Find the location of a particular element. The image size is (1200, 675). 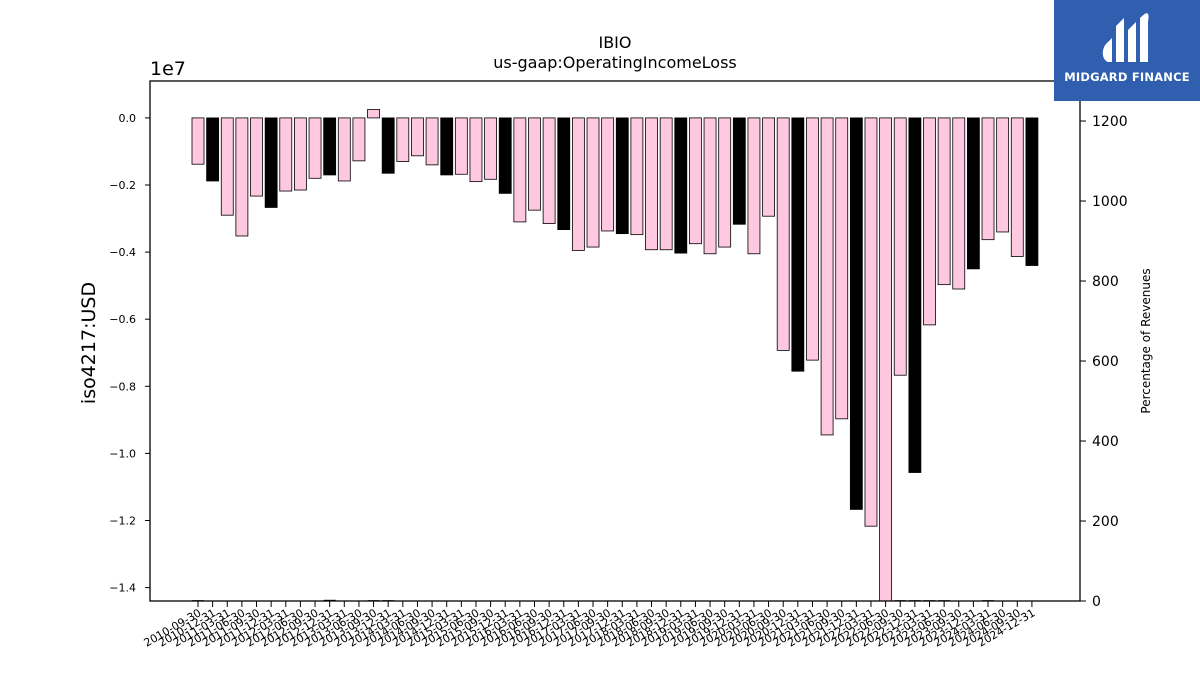

y2-tick-label: 800 is located at coordinates (1105, 282).